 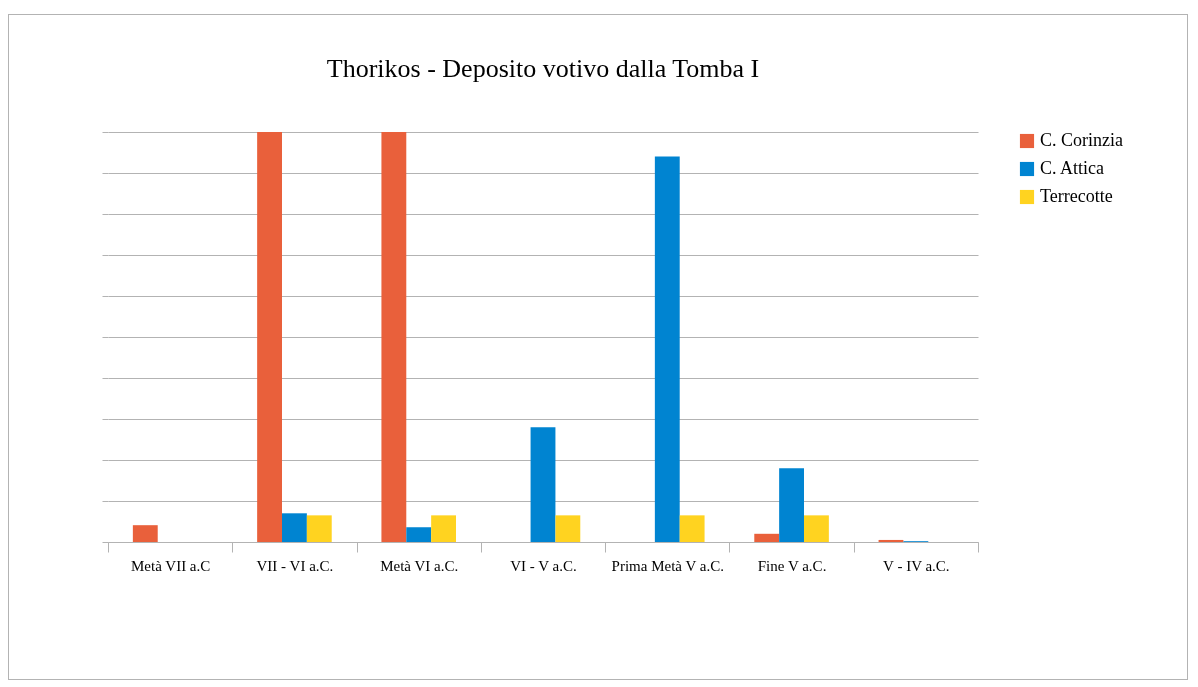 I want to click on x-tick-label: Prima Metà V a.C., so click(x=667, y=565).